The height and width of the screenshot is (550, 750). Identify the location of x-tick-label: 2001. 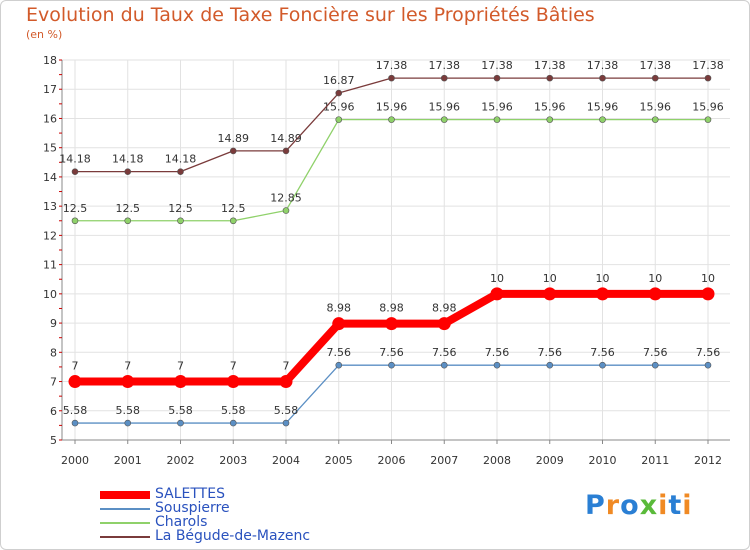
(128, 460).